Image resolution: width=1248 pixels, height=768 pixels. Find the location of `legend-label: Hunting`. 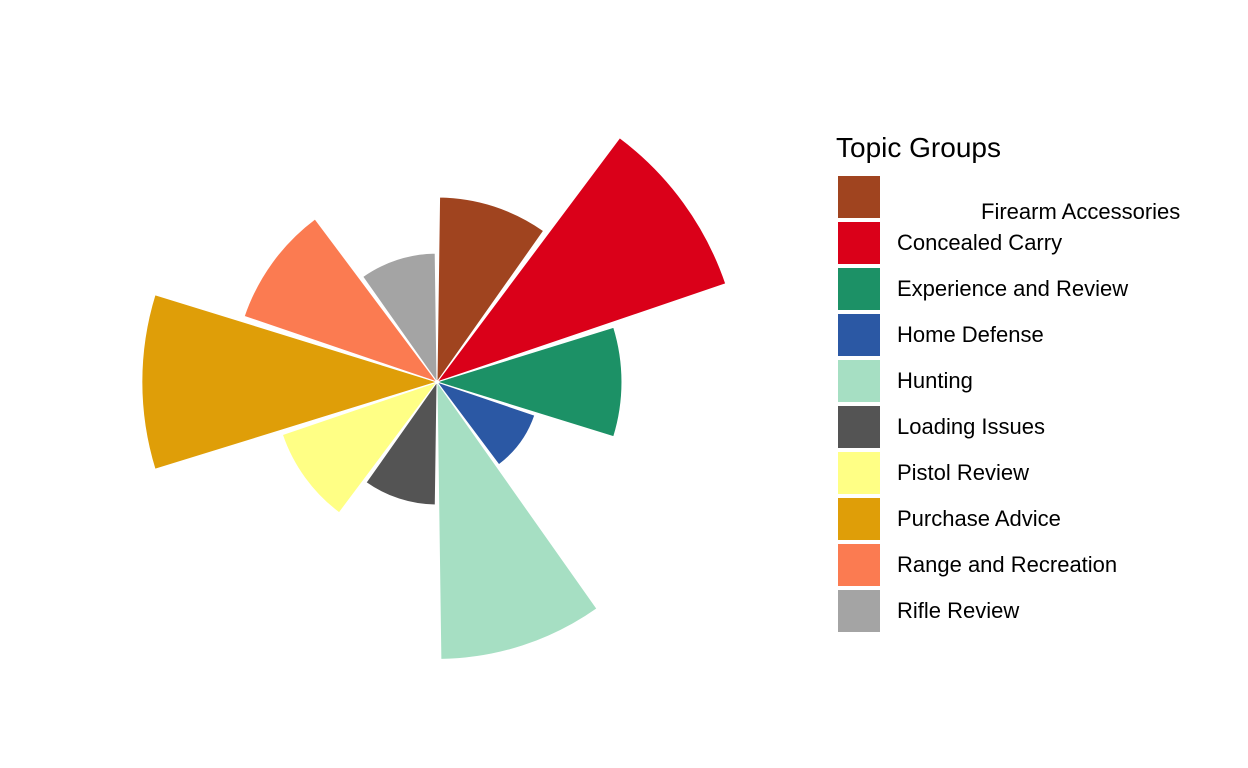

legend-label: Hunting is located at coordinates (935, 380).